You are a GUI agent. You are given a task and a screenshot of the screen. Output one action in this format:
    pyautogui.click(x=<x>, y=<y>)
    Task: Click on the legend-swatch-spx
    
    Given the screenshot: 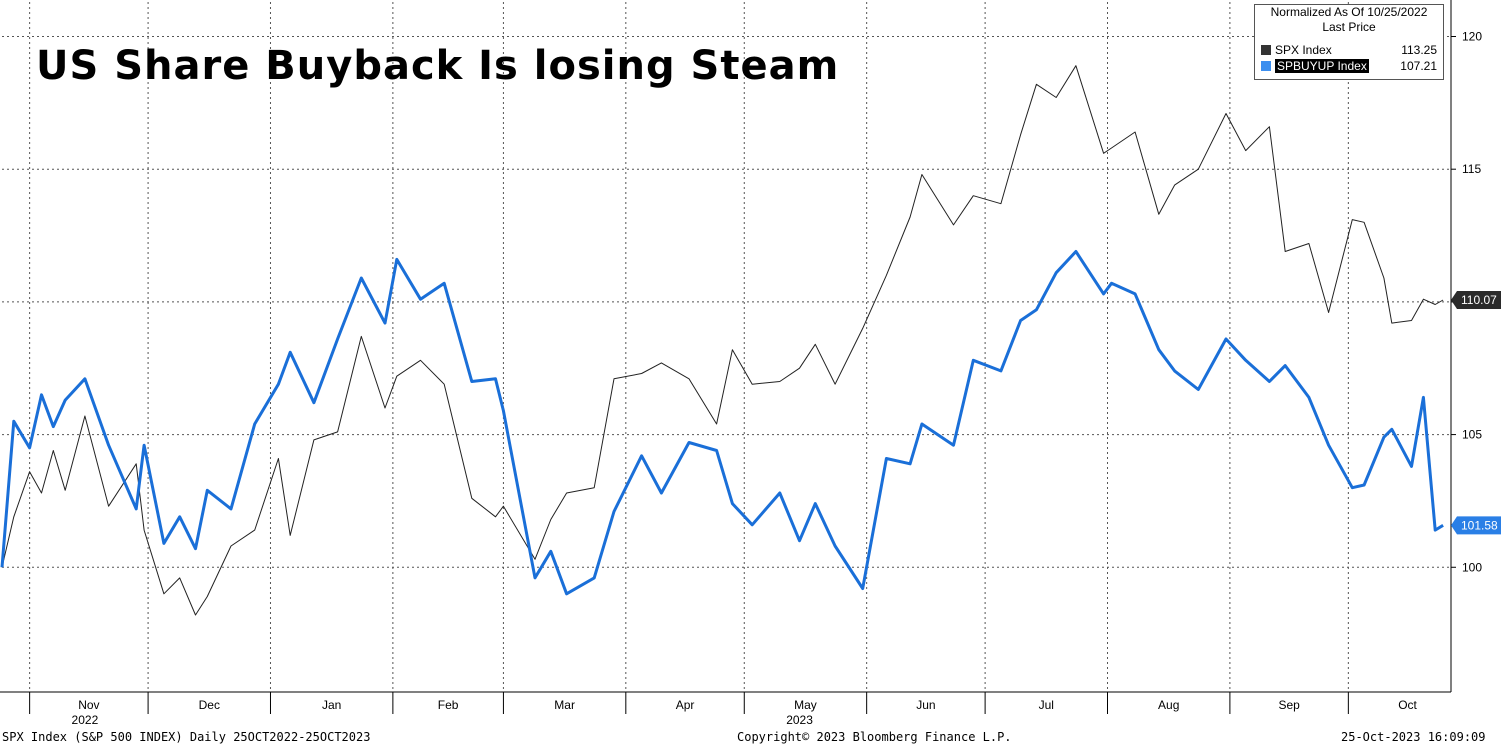 What is the action you would take?
    pyautogui.click(x=1266, y=50)
    